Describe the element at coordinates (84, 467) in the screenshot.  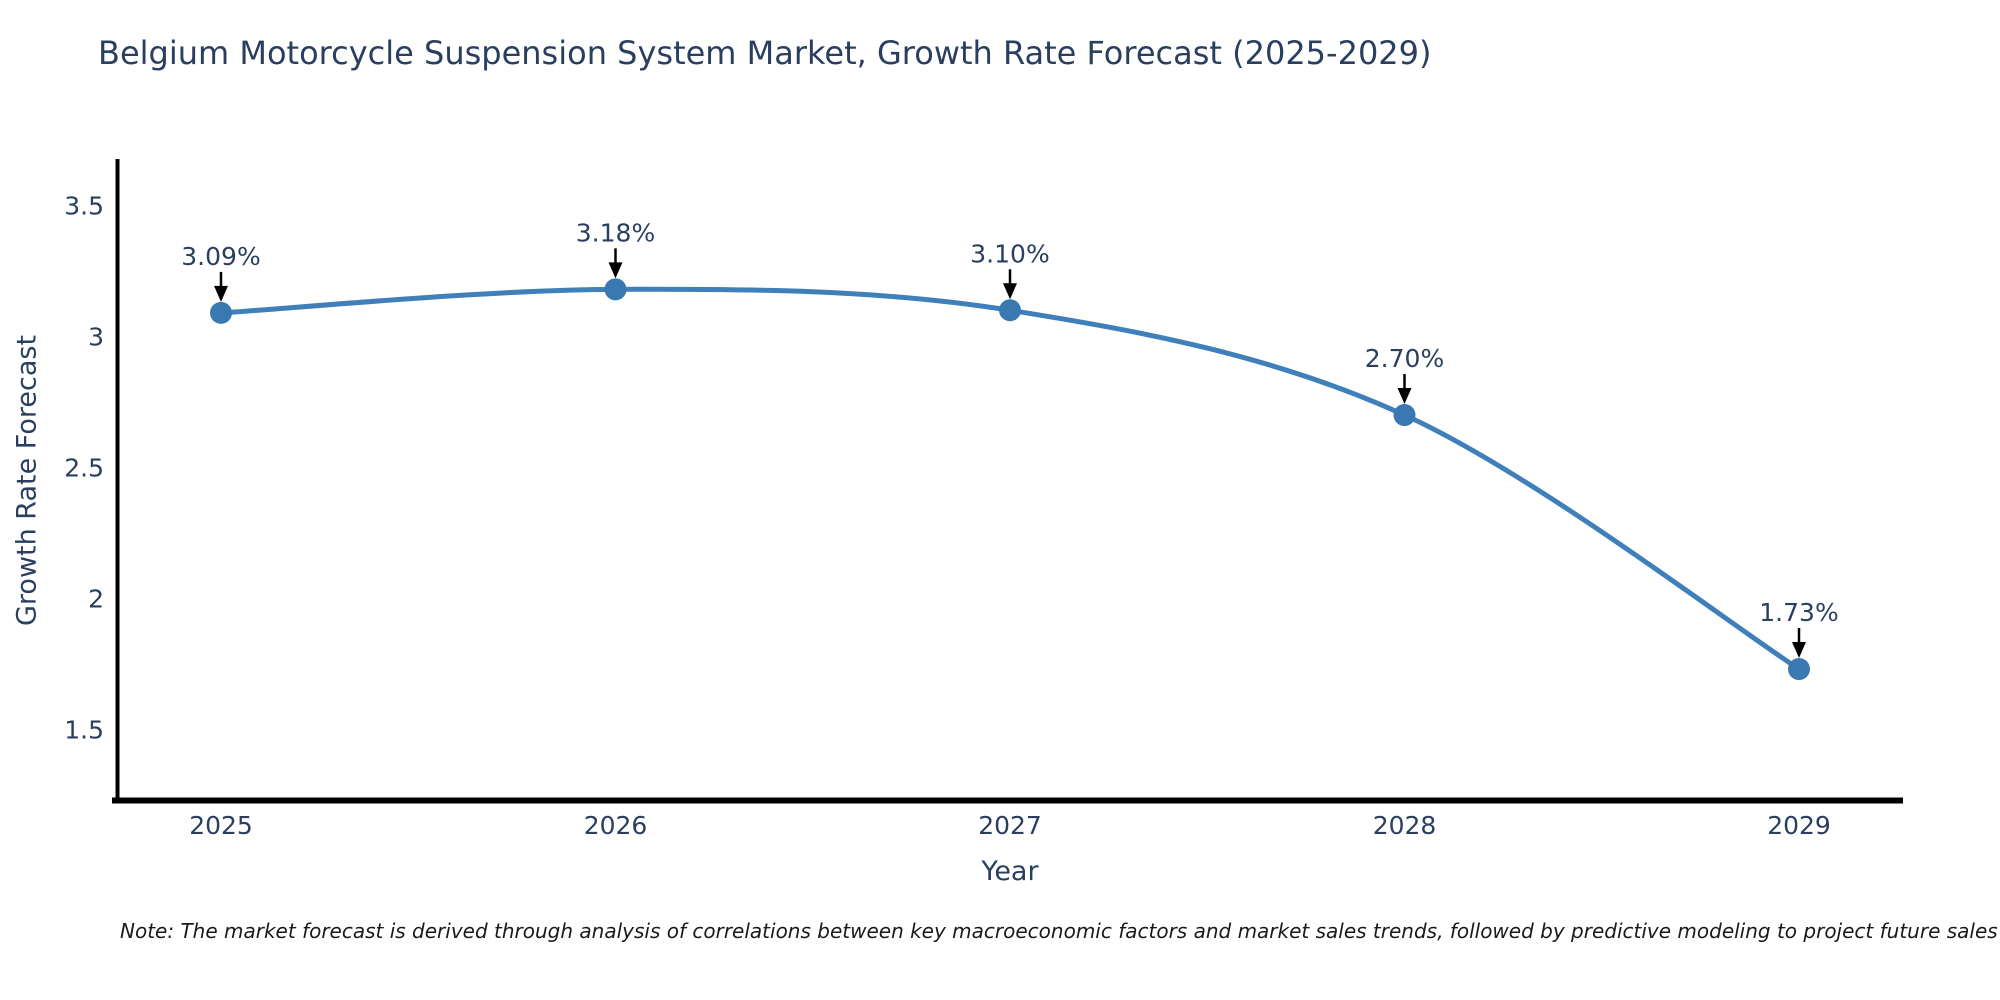
I see `y-tick-label: 2.5` at that location.